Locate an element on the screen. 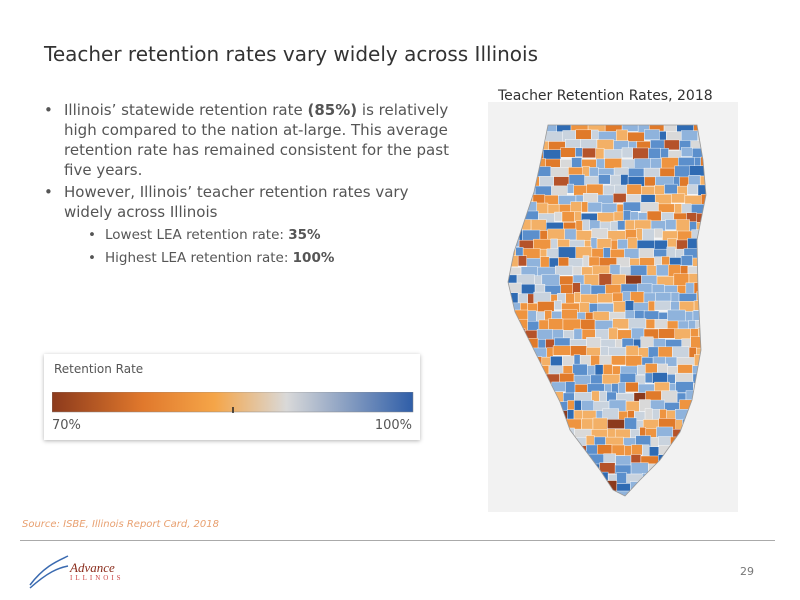 This screenshot has width=800, height=600. bullet: Lowest LEA retention rate: 35% is located at coordinates (240, 235).